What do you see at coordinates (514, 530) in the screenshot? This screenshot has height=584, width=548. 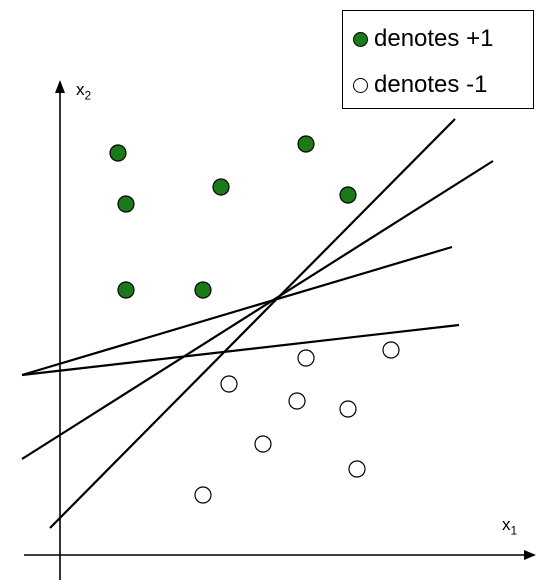 I see `x-axis-label-subscript: 1` at bounding box center [514, 530].